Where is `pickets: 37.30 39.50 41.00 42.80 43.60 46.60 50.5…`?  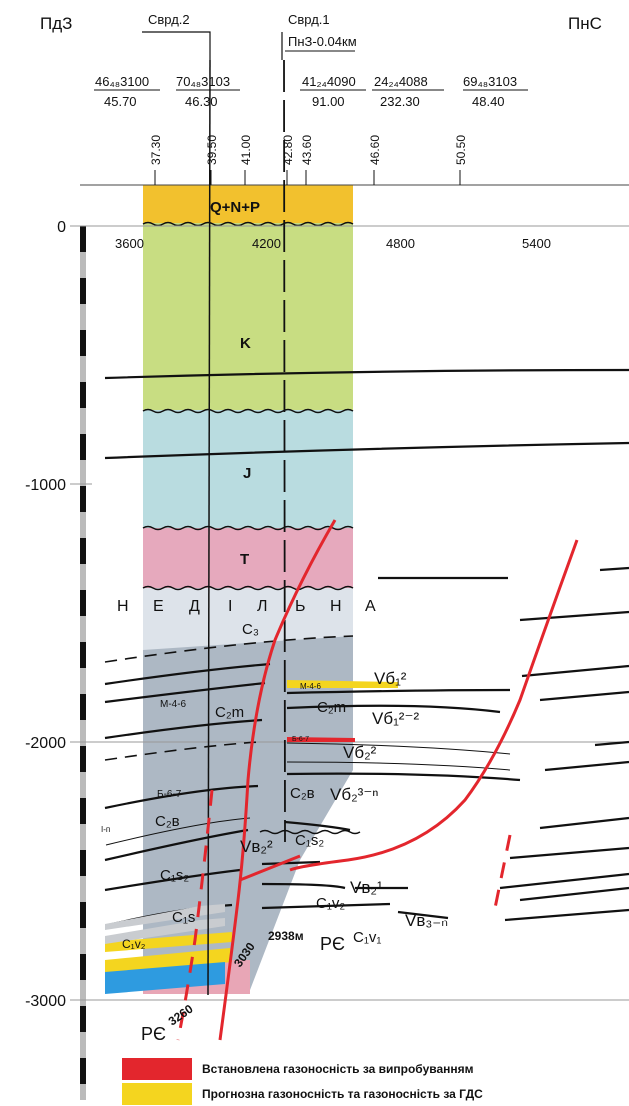
pickets: 37.30 39.50 41.00 42.80 43.60 46.60 50.5… is located at coordinates (308, 150).